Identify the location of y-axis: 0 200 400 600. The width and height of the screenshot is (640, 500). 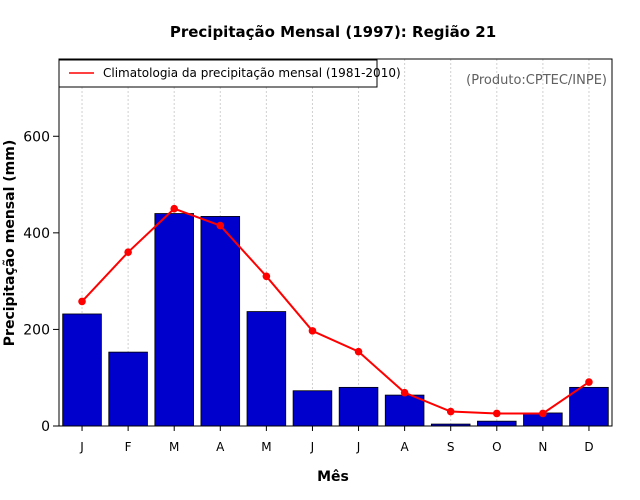
(41, 282).